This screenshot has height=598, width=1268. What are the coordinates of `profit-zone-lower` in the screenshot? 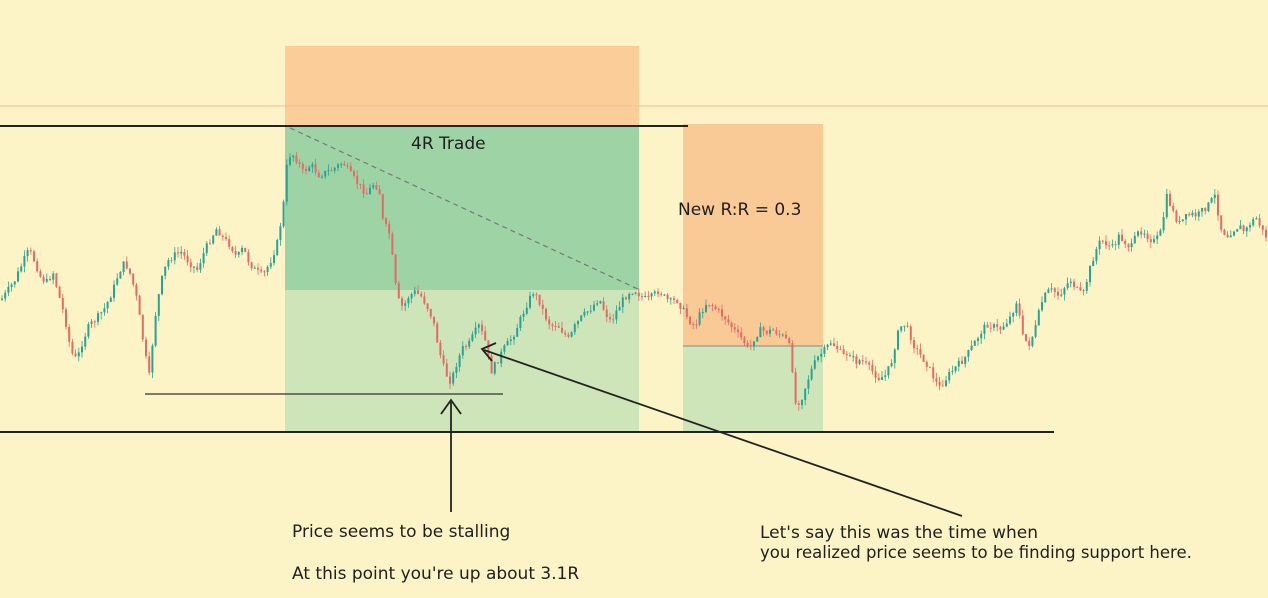 It's located at (462, 361).